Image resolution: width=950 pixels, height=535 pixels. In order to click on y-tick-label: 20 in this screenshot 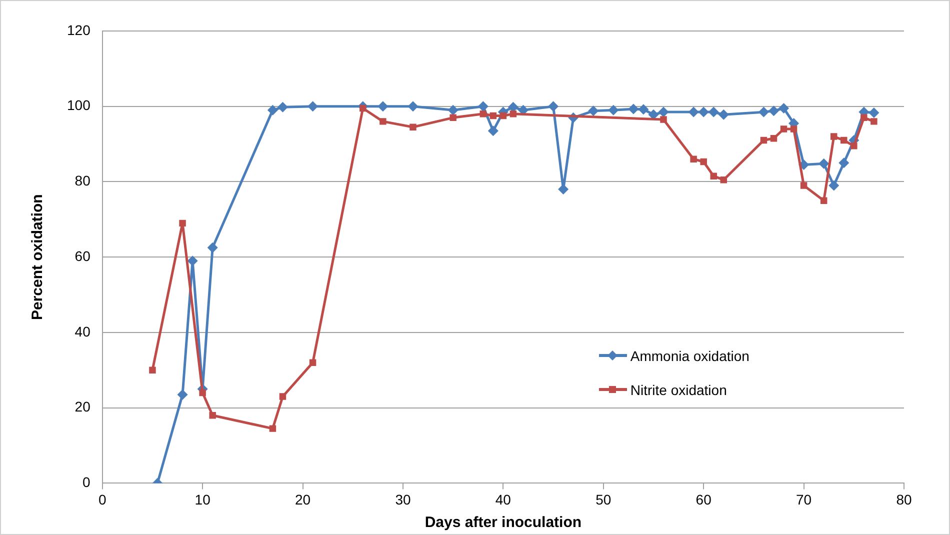, I will do `click(82, 406)`.